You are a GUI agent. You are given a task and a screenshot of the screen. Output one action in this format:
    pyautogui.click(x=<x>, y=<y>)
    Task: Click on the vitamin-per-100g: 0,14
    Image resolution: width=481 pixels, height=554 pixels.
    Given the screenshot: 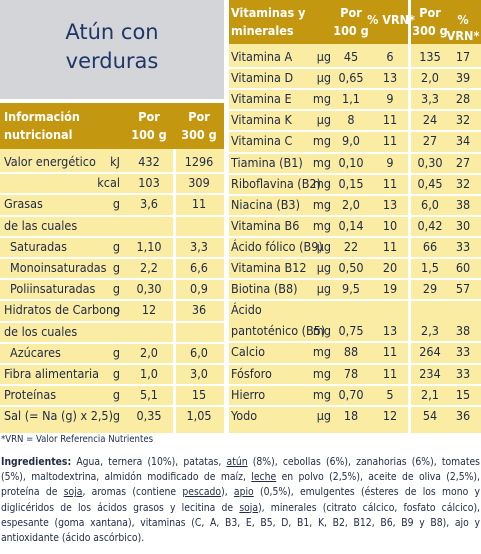 What is the action you would take?
    pyautogui.click(x=351, y=225)
    